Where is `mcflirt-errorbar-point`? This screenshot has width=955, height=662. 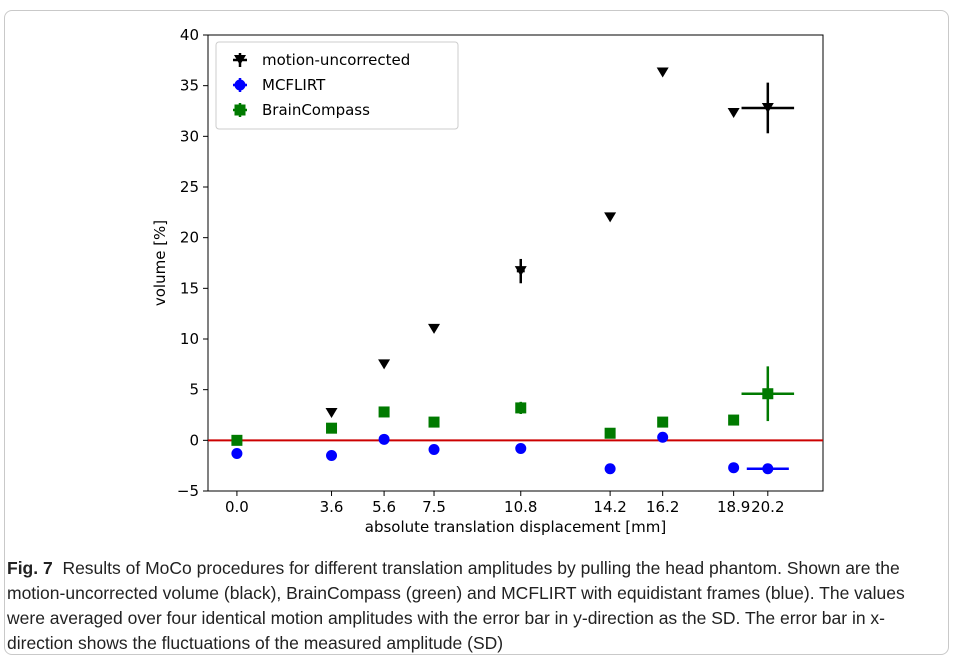
mcflirt-errorbar-point is located at coordinates (767, 469).